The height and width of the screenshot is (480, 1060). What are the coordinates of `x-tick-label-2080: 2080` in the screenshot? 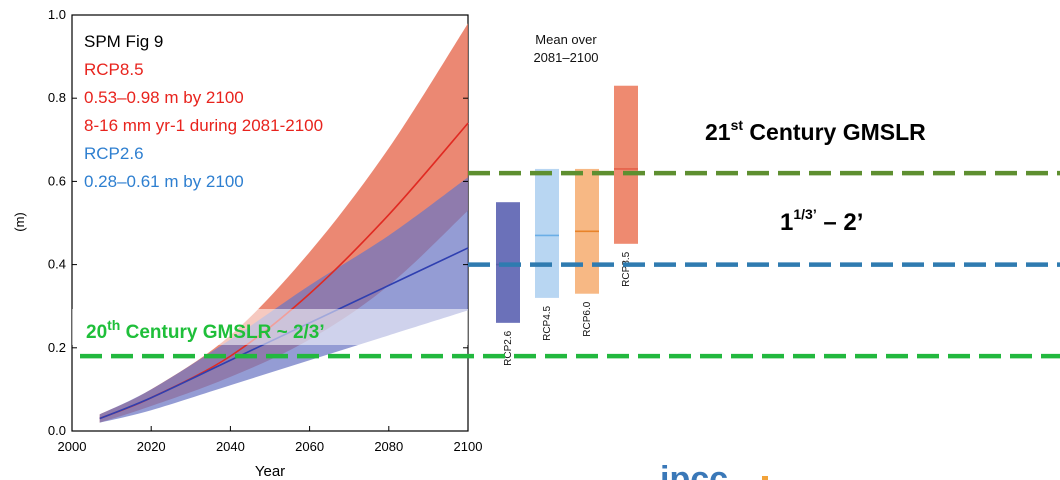 It's located at (388, 446).